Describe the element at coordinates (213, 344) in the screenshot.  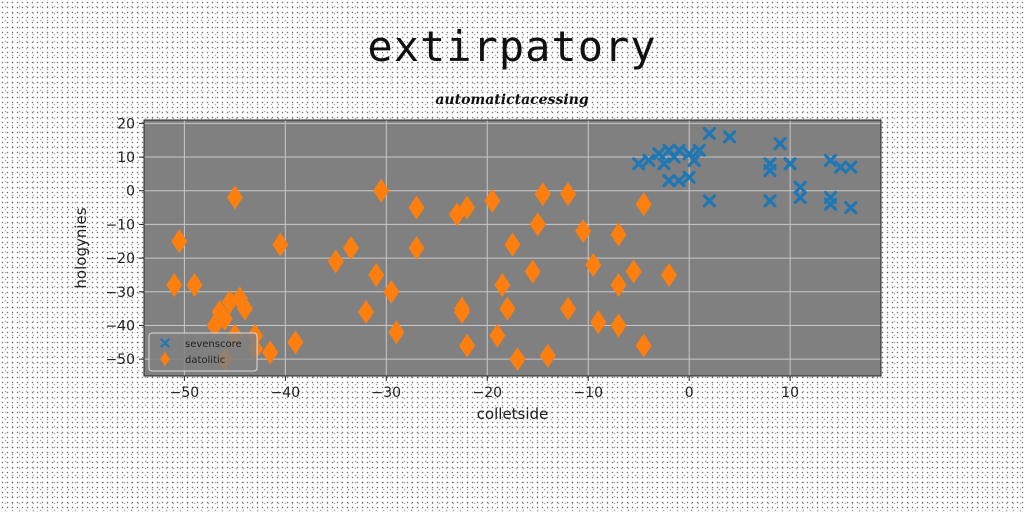
I see `legend-label: sevenscore` at that location.